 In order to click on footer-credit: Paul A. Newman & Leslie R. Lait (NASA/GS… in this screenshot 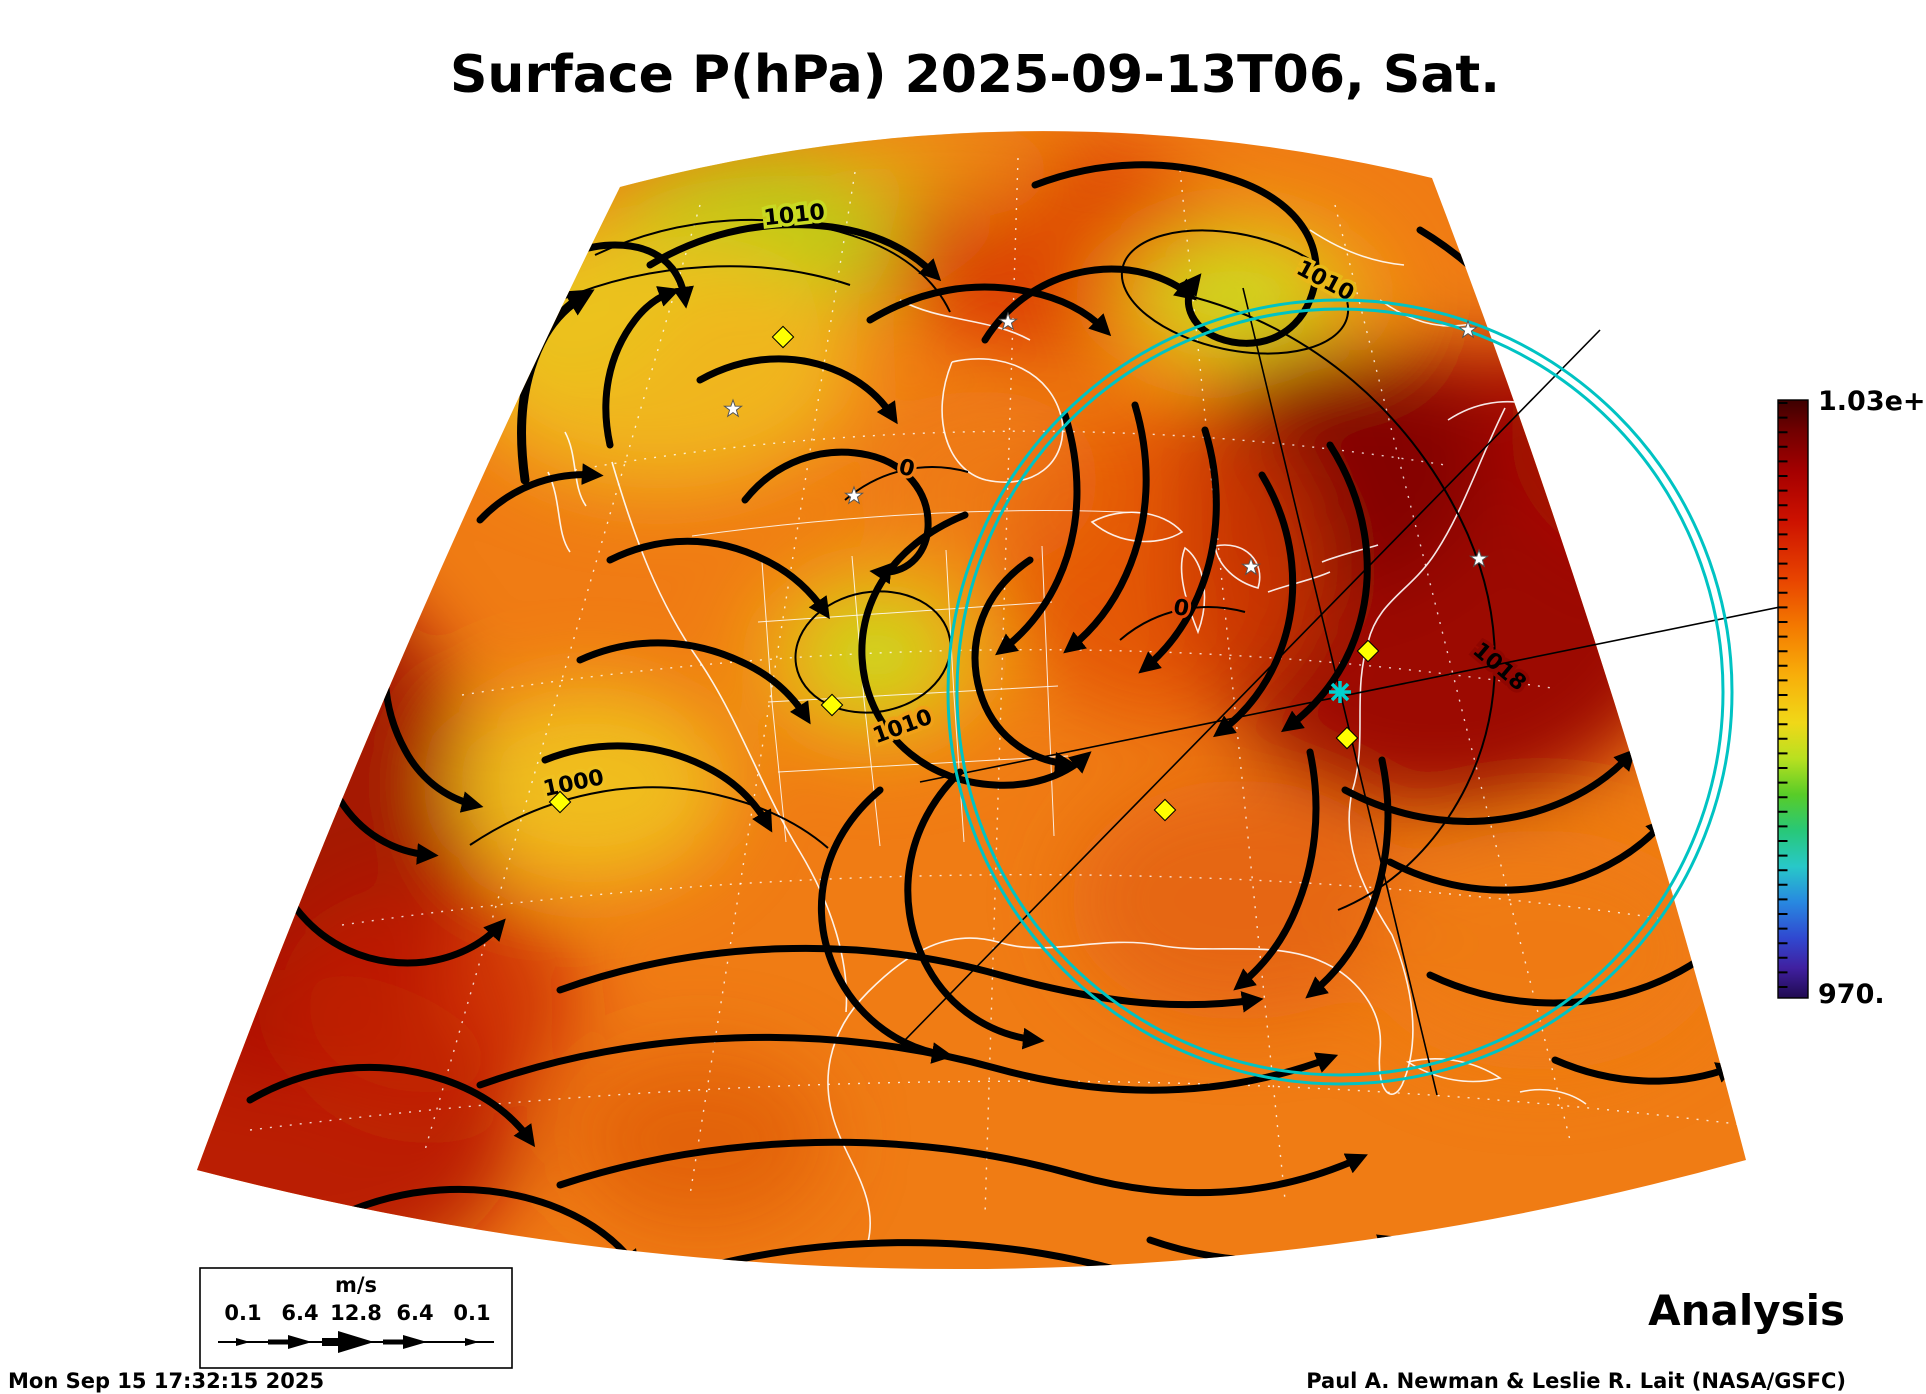, I will do `click(1576, 1381)`.